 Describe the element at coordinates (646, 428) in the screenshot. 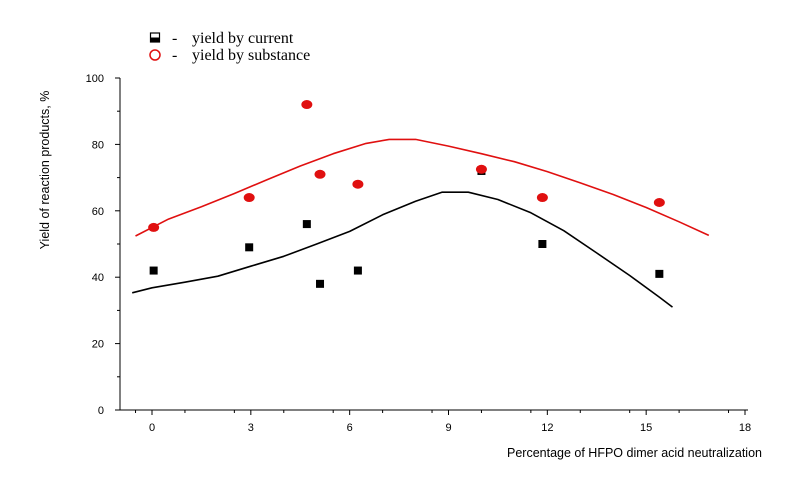

I see `x-tick-label: 15` at that location.